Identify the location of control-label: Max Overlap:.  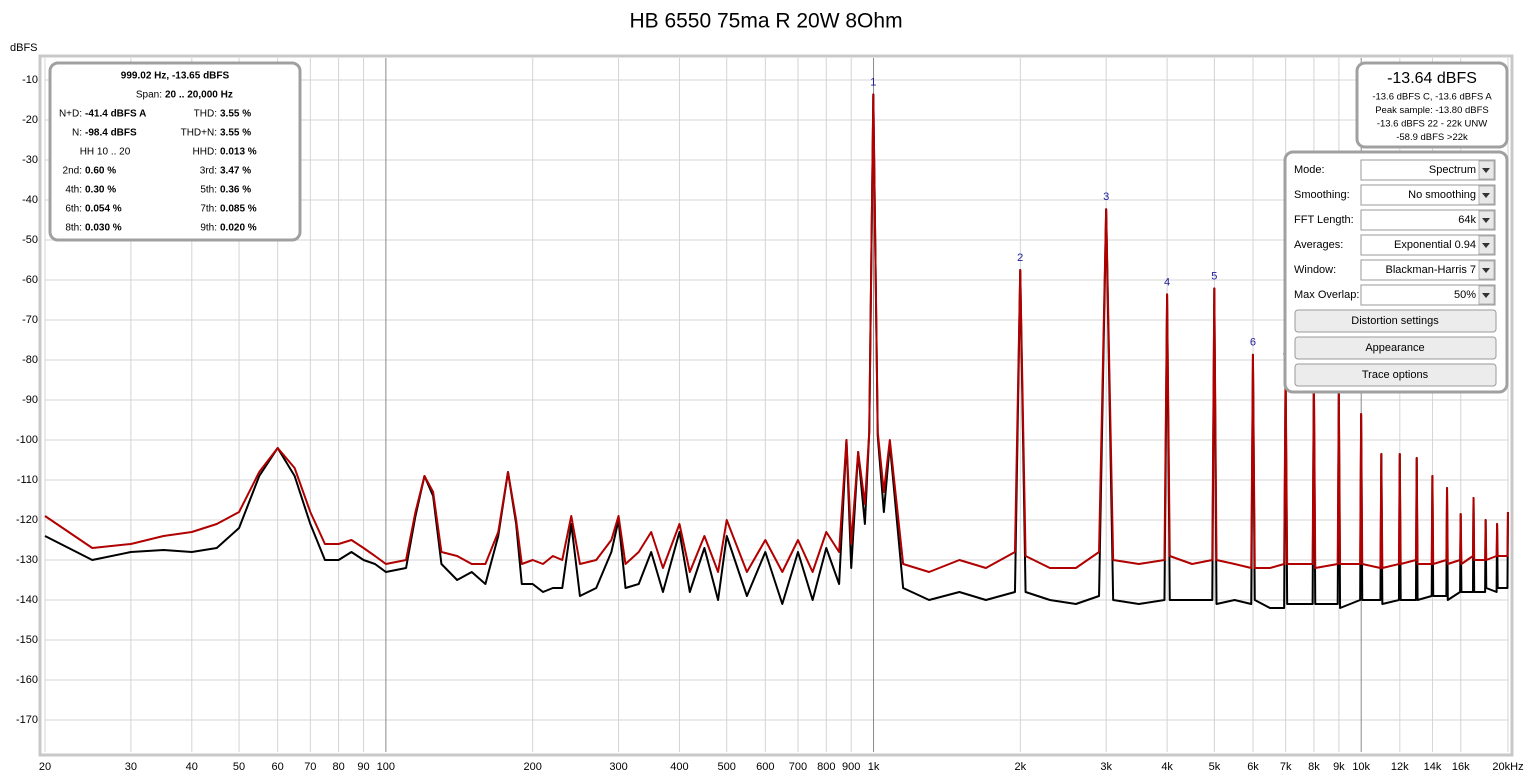
(1326, 295).